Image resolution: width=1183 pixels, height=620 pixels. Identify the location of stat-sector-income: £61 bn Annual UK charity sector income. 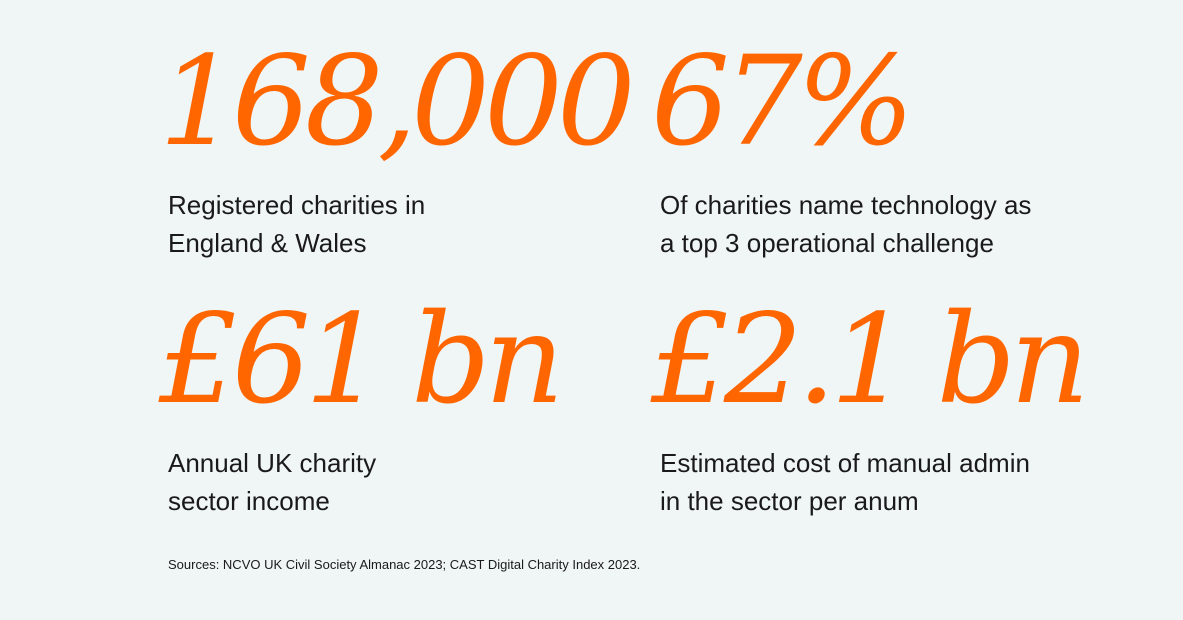
(381, 405).